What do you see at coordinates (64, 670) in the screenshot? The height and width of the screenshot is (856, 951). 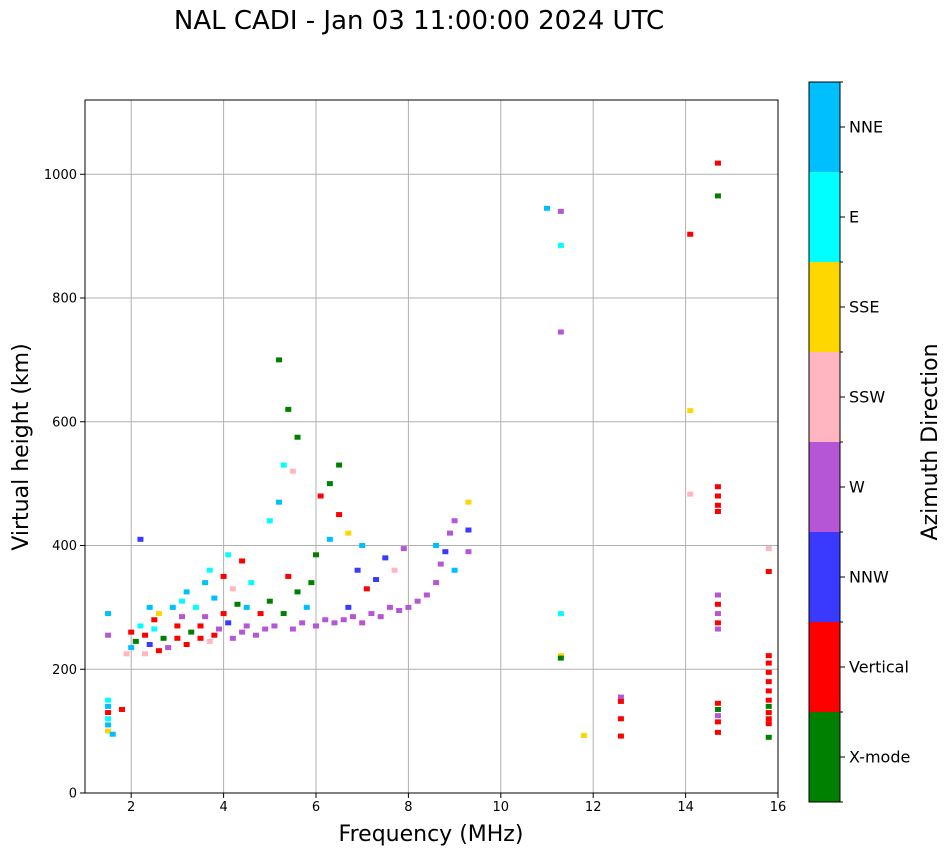 I see `y-tick-label: 200` at bounding box center [64, 670].